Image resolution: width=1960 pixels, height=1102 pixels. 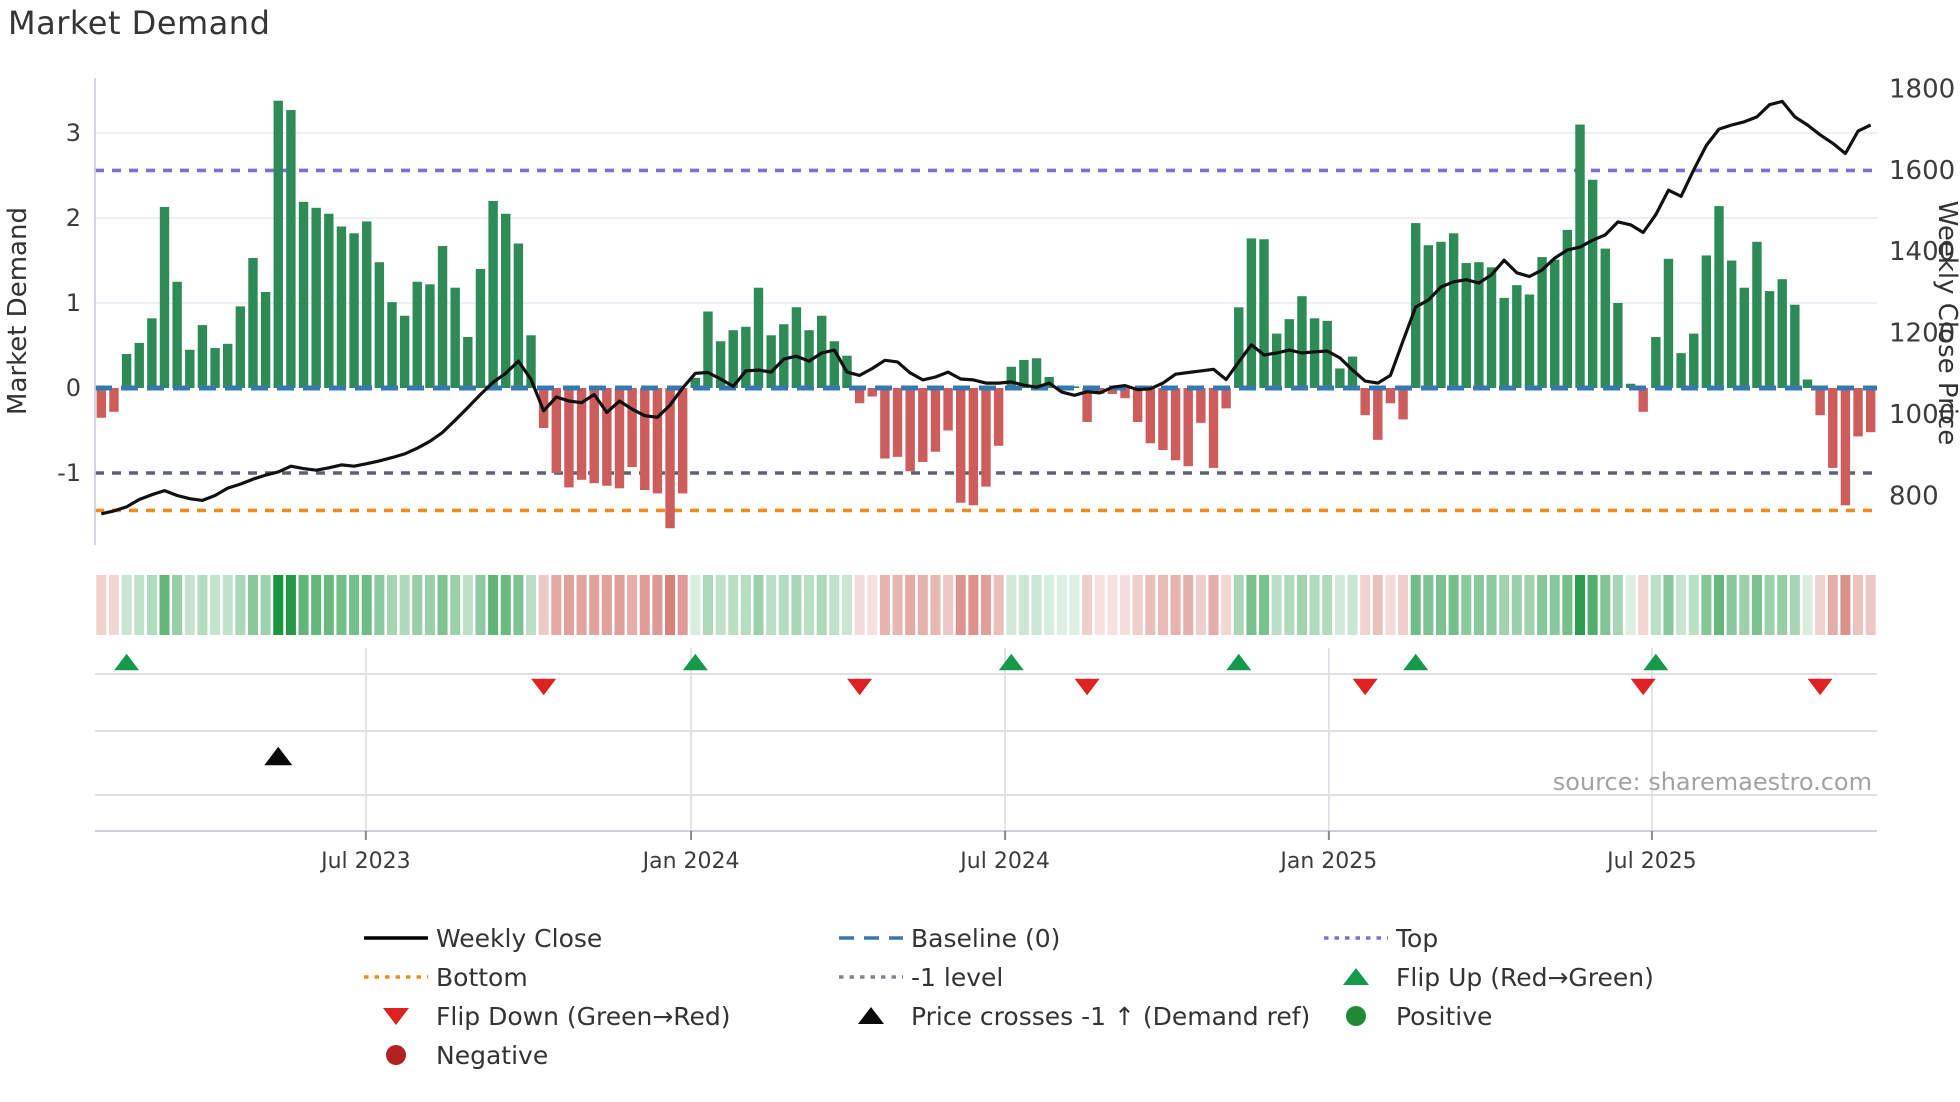 What do you see at coordinates (872, 977) in the screenshot?
I see `legend-symbol` at bounding box center [872, 977].